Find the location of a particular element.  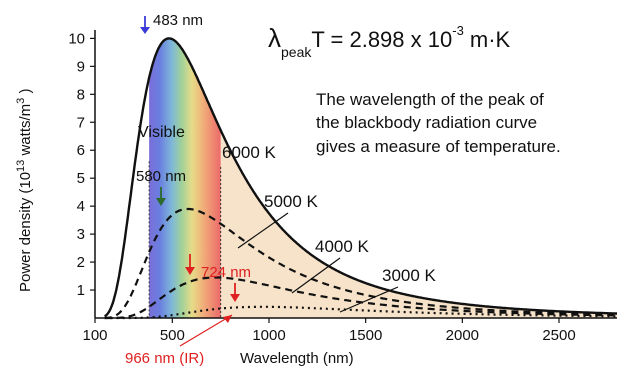

x-tick-label: 100 is located at coordinates (94, 335).